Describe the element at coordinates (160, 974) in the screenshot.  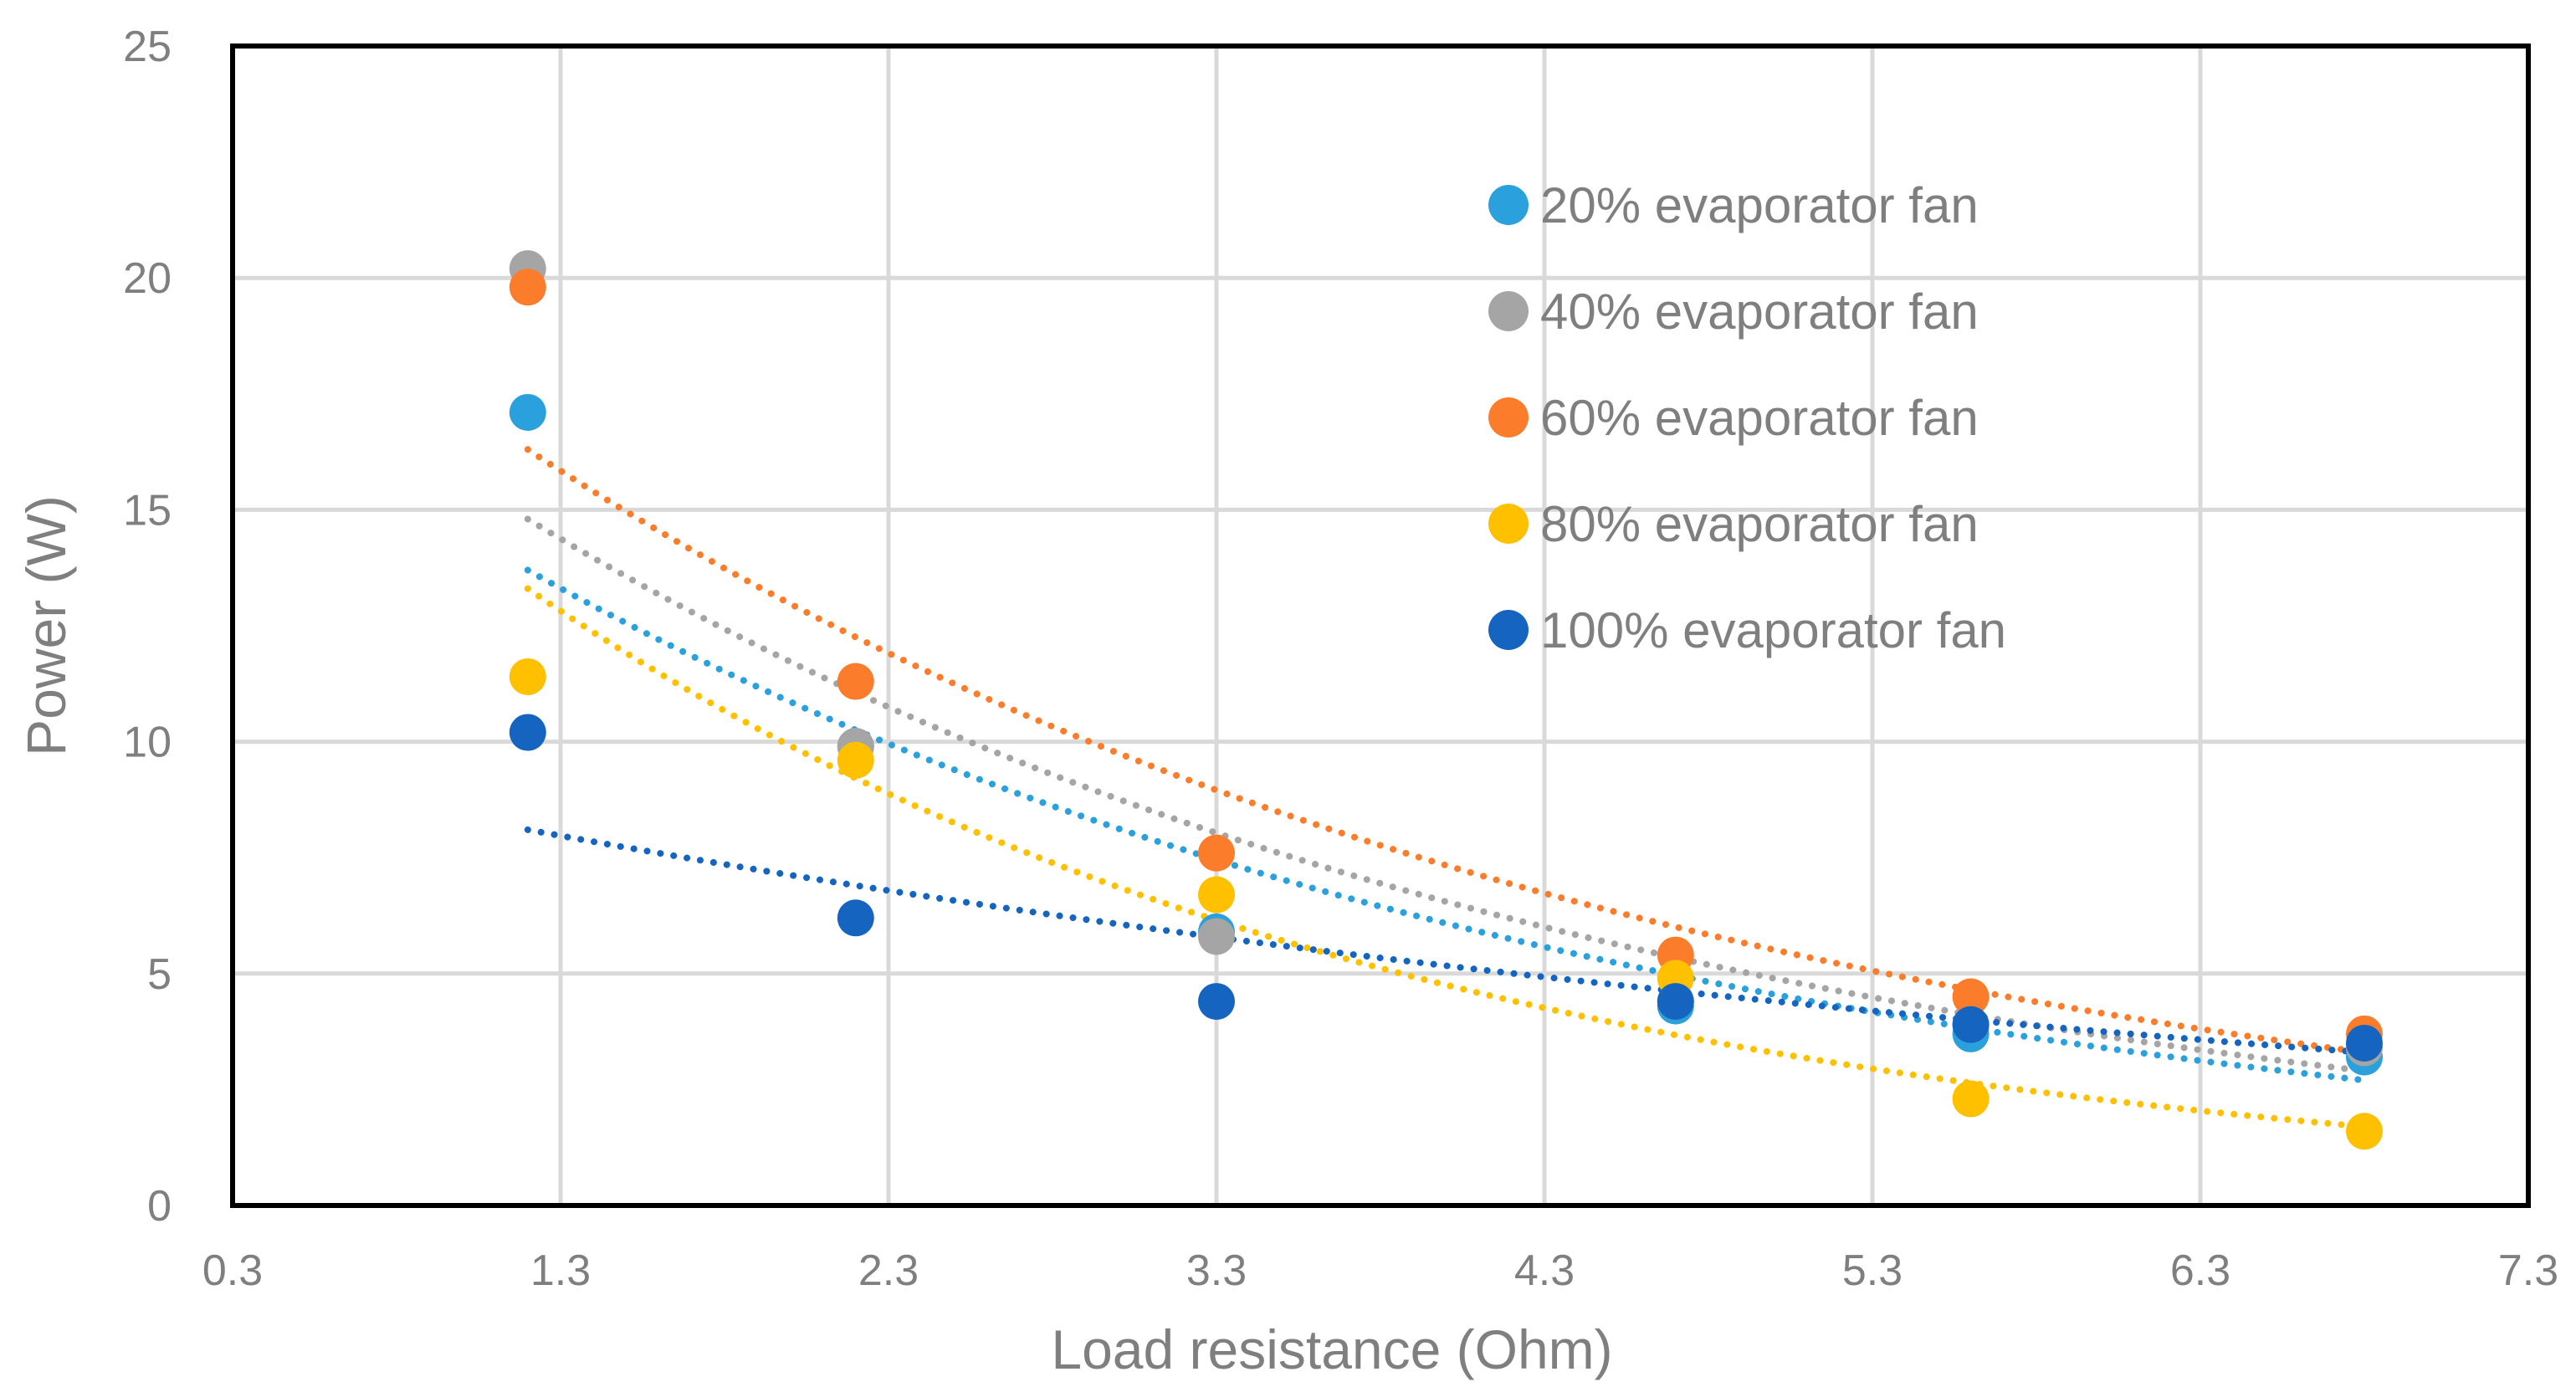
I see `y-tick-label: 5` at that location.